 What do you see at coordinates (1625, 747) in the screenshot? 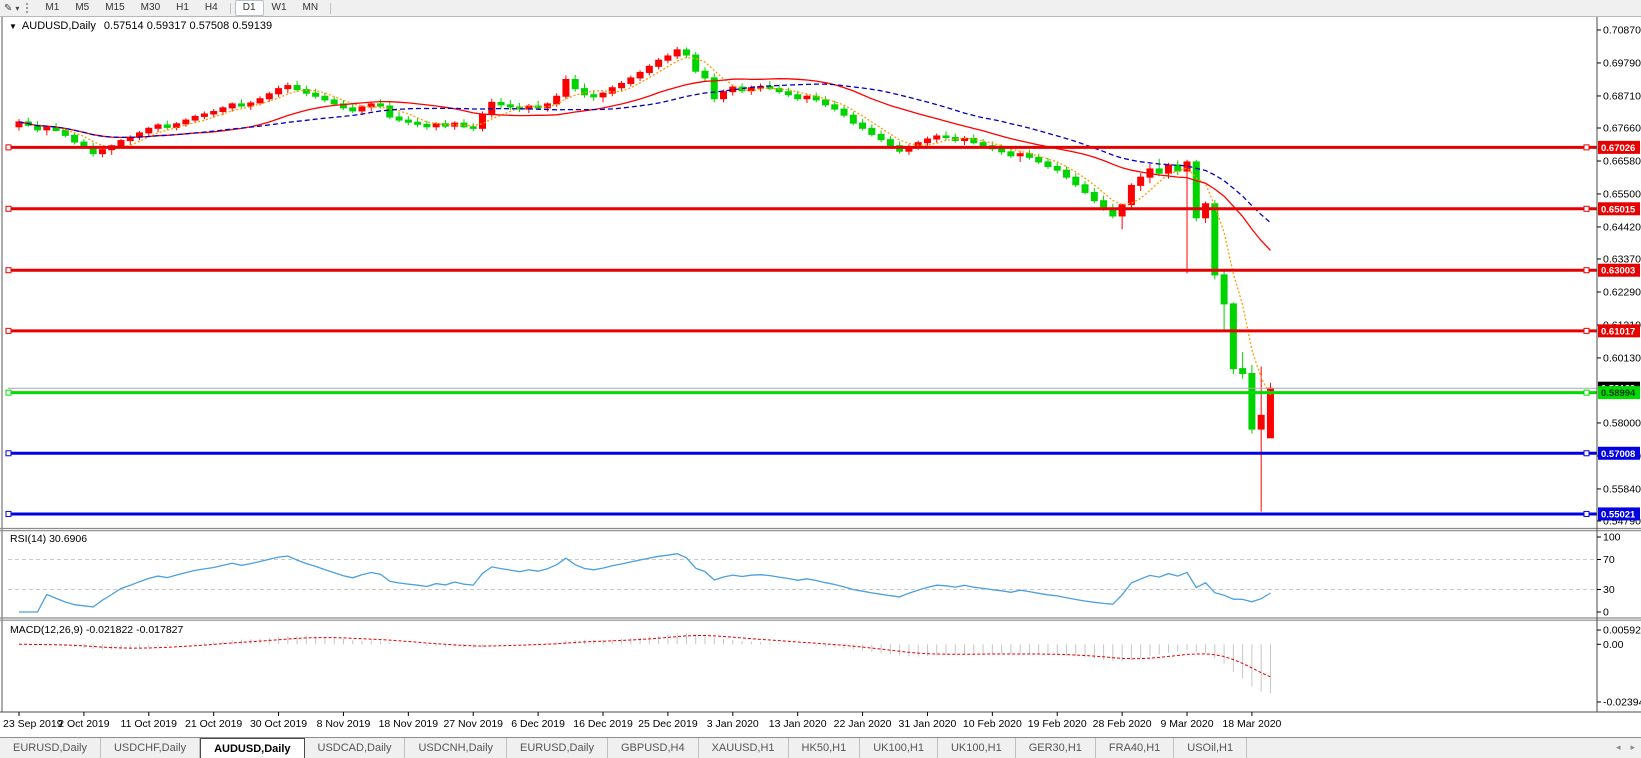
I see `tab-nav: ◂ ▸` at bounding box center [1625, 747].